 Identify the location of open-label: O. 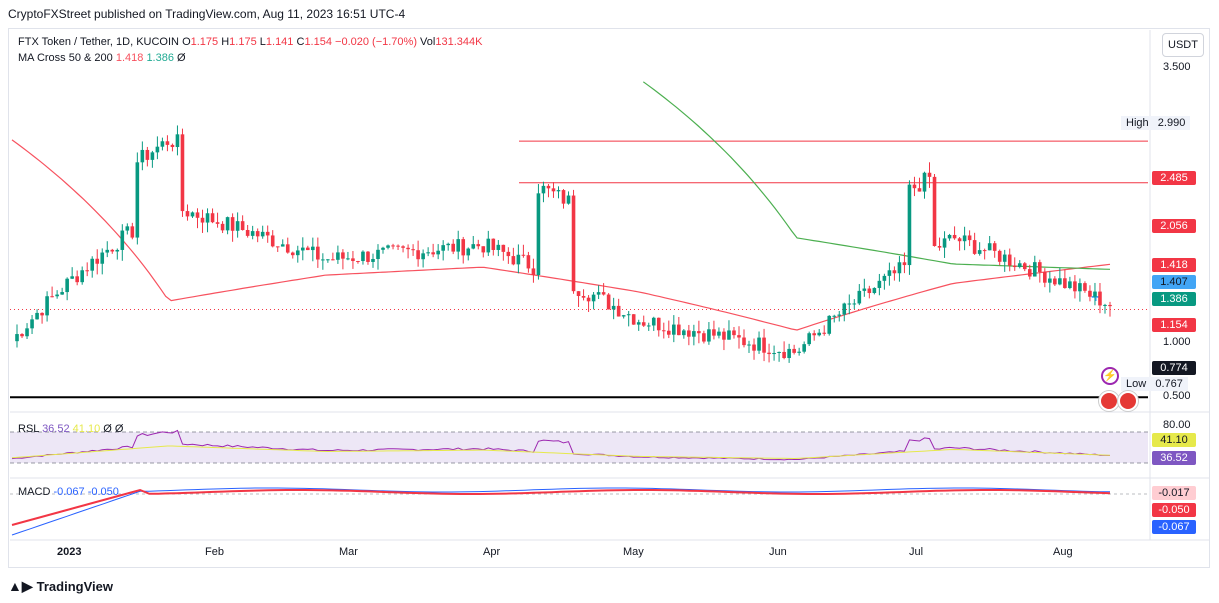
(186, 42).